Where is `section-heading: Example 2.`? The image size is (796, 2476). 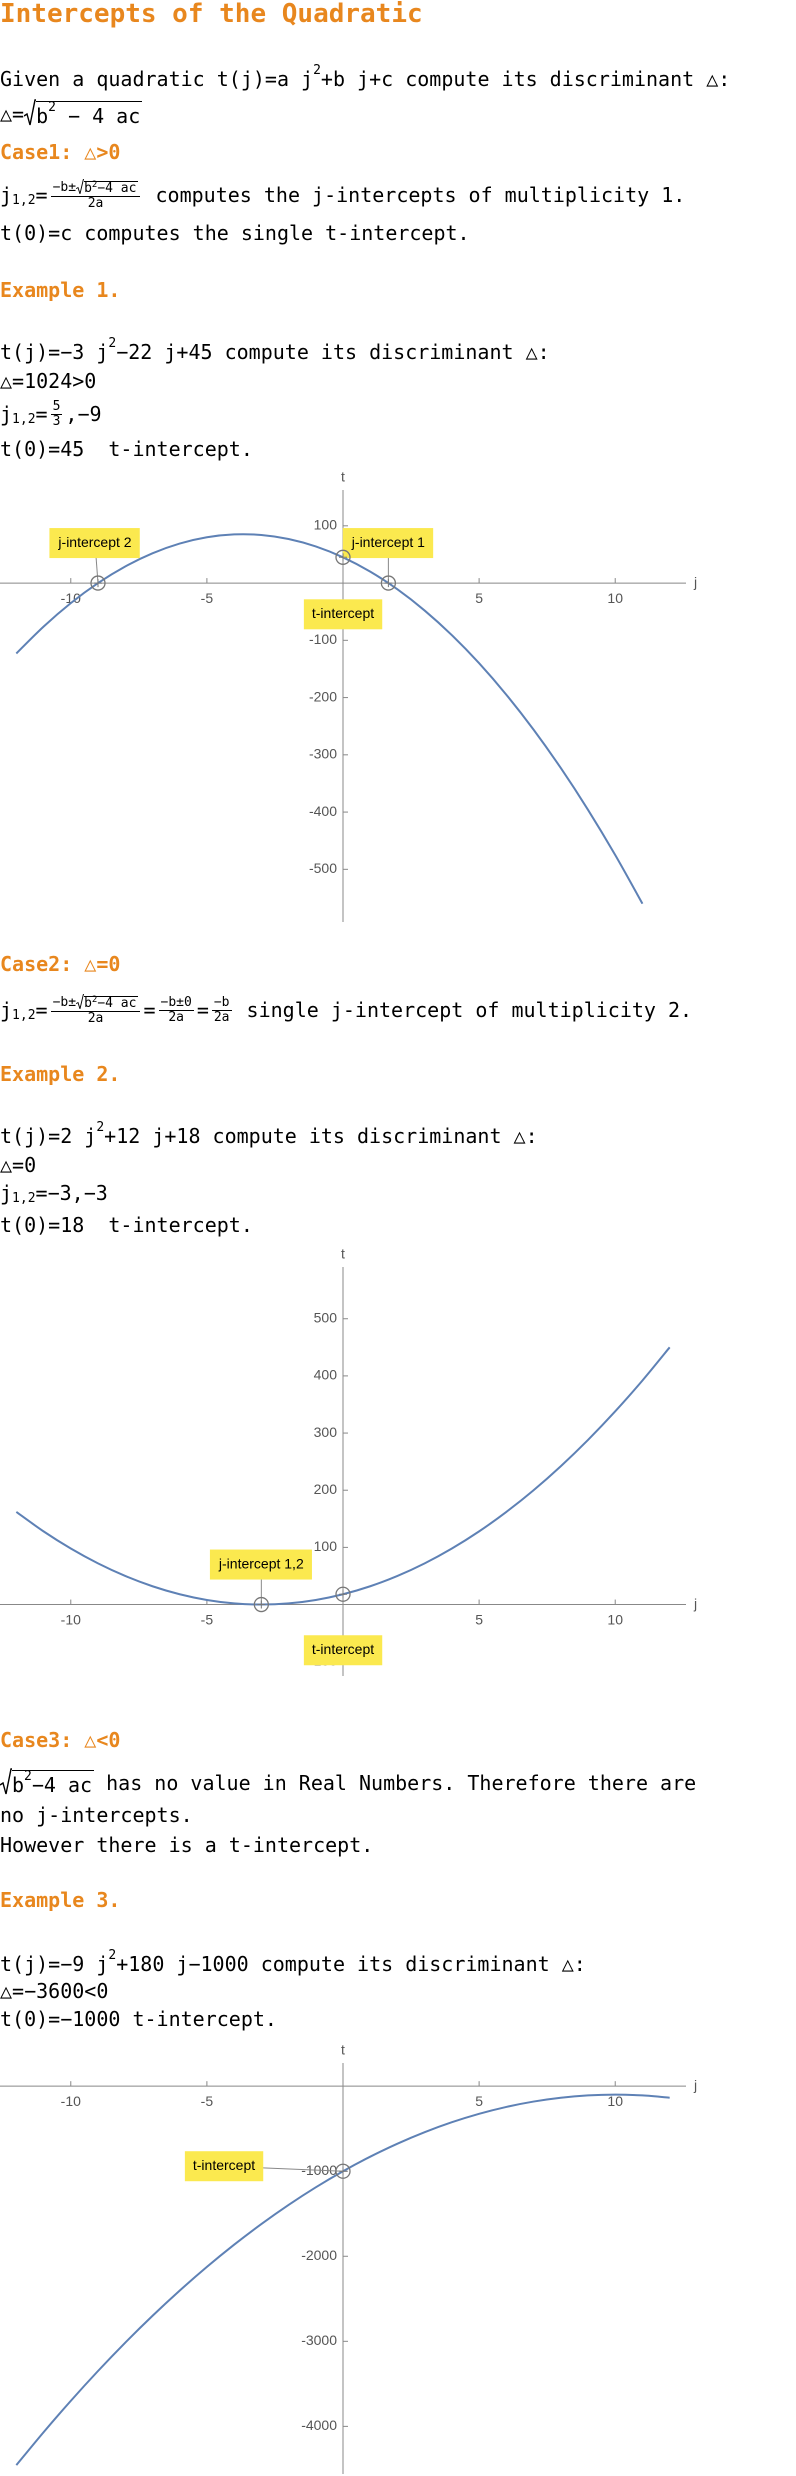
section-heading: Example 2. is located at coordinates (60, 1074).